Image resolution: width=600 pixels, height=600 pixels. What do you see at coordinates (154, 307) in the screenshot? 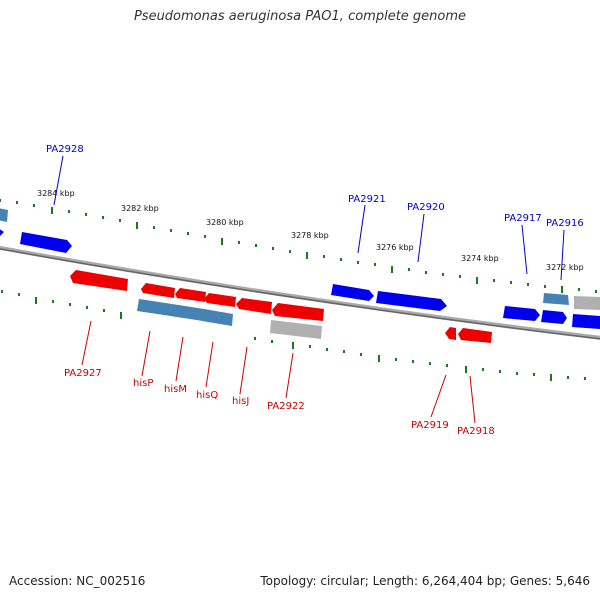
I see `gene-arrow-hisp` at bounding box center [154, 307].